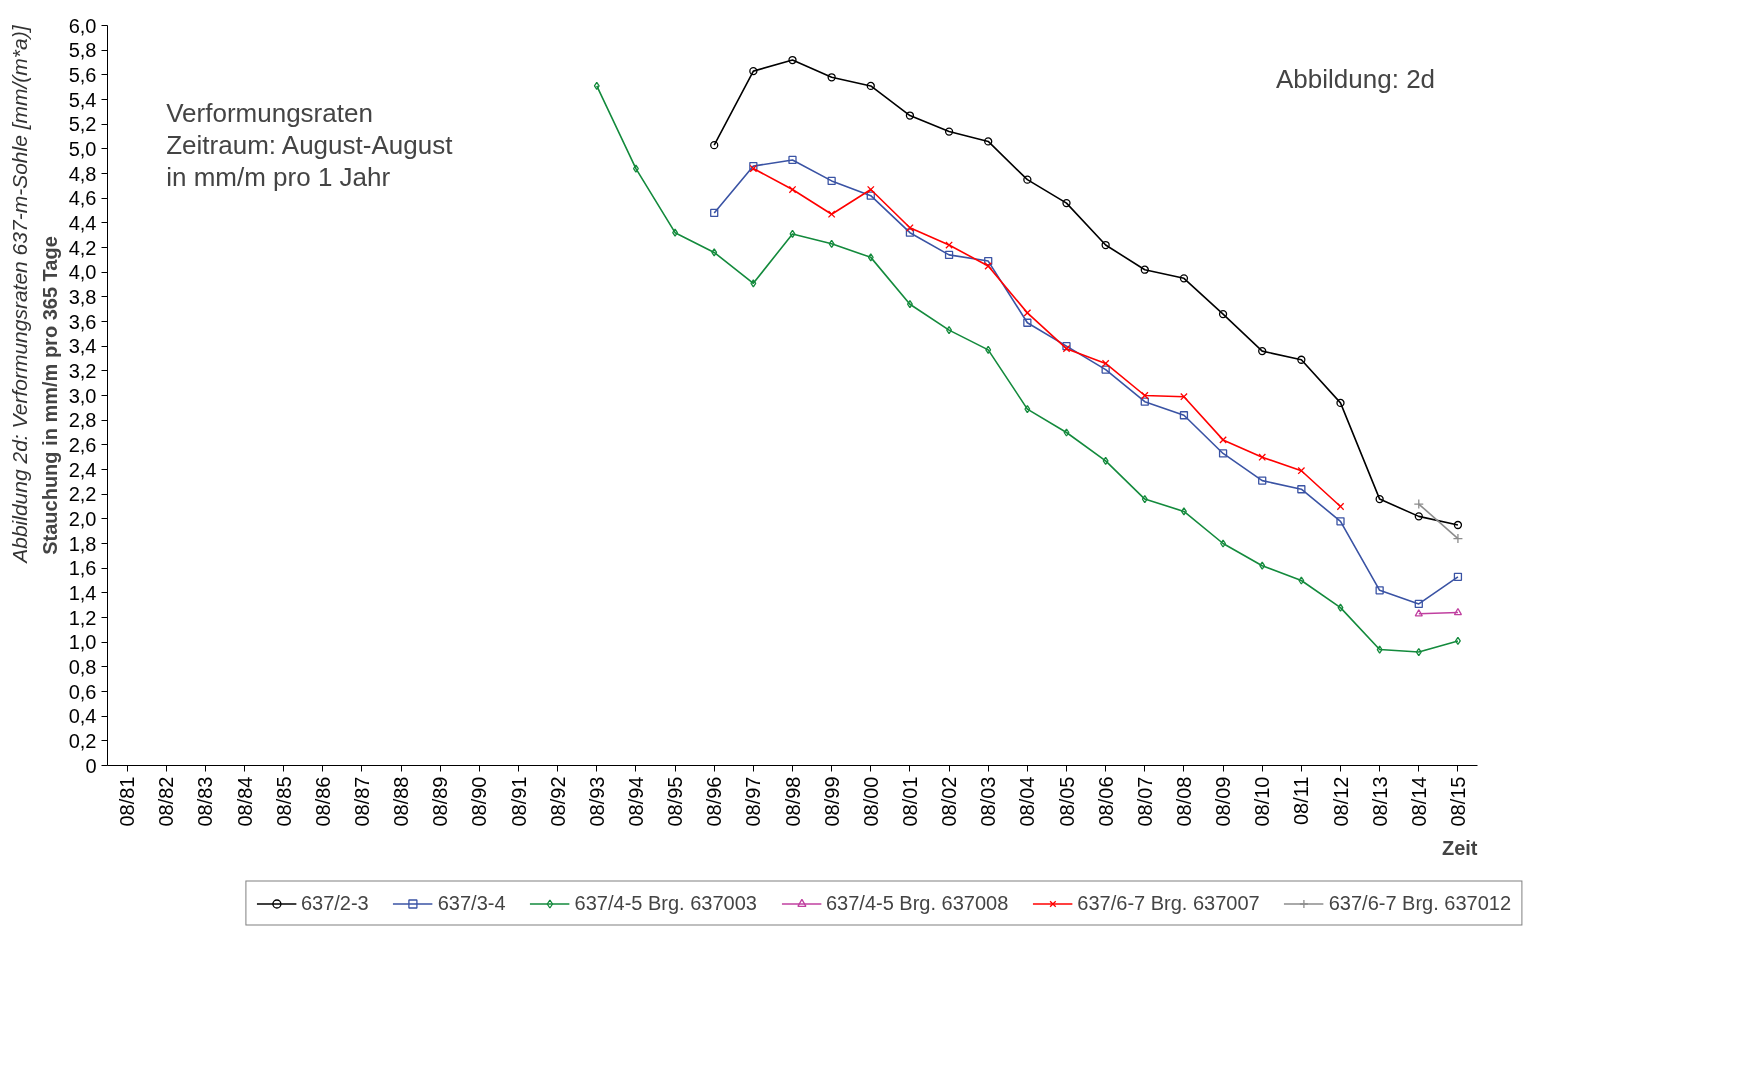 Image resolution: width=1757 pixels, height=1084 pixels. I want to click on x-tick-label: 08/85, so click(283, 801).